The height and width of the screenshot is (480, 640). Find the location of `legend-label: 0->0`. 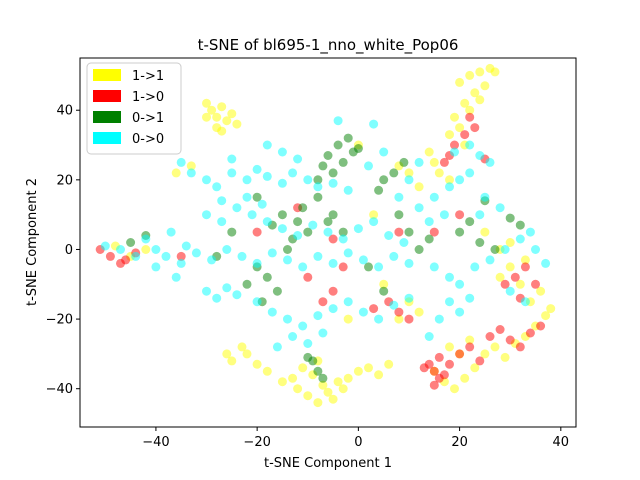

legend-label: 0->0 is located at coordinates (148, 139).